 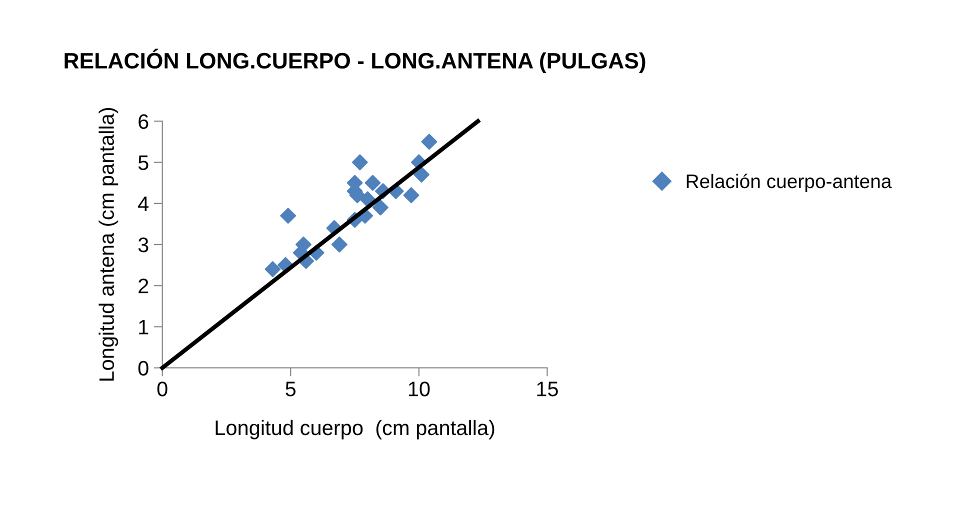 What do you see at coordinates (355, 430) in the screenshot?
I see `x-axis-title: Longitud cuerpo (cm pantalla)` at bounding box center [355, 430].